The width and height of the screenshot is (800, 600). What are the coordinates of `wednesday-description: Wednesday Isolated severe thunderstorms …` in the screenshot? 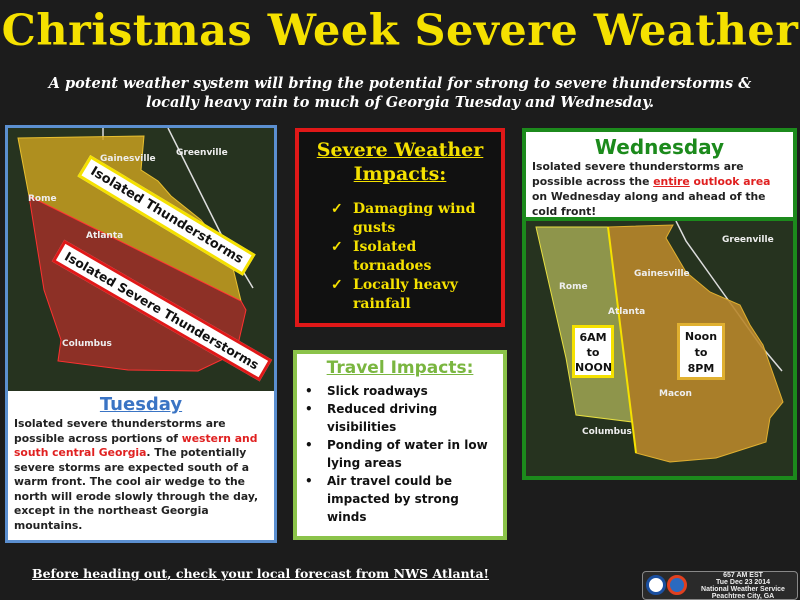 It's located at (659, 175).